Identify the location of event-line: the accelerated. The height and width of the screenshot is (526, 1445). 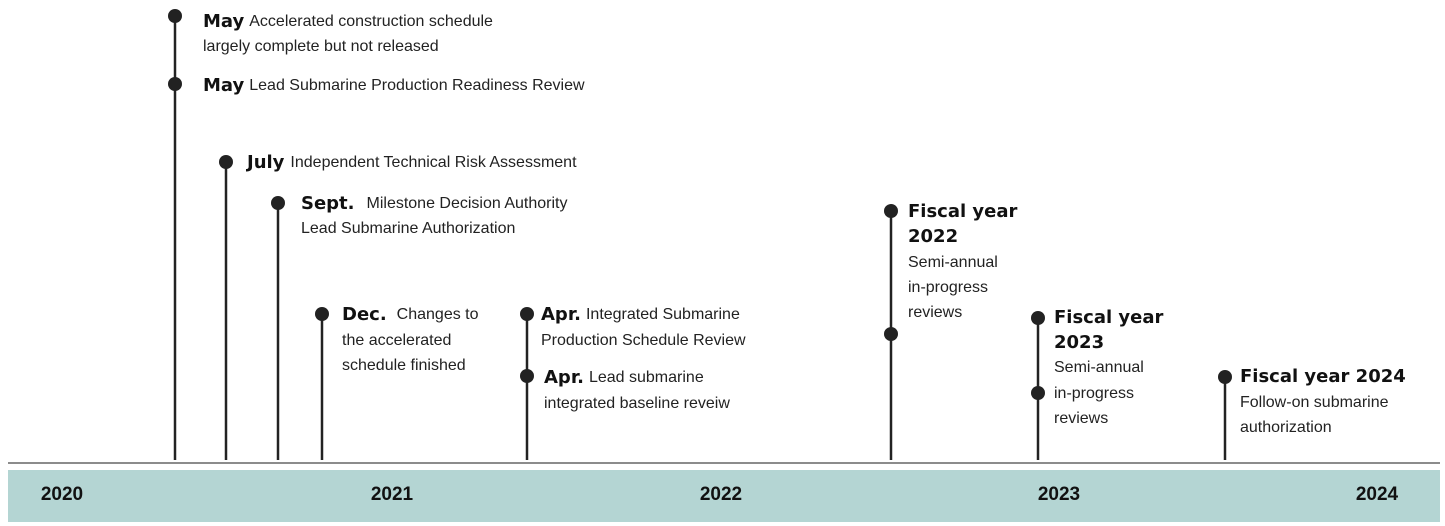
(396, 340).